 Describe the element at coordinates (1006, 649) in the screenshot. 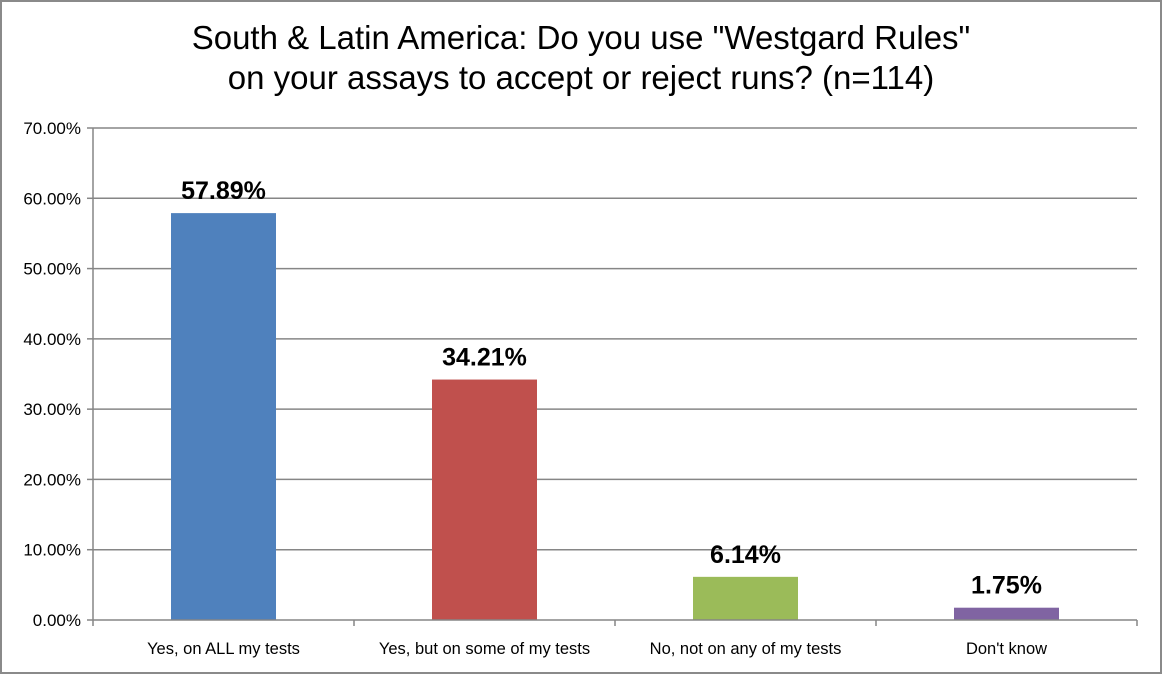

I see `x-tick-label: Don't know` at that location.